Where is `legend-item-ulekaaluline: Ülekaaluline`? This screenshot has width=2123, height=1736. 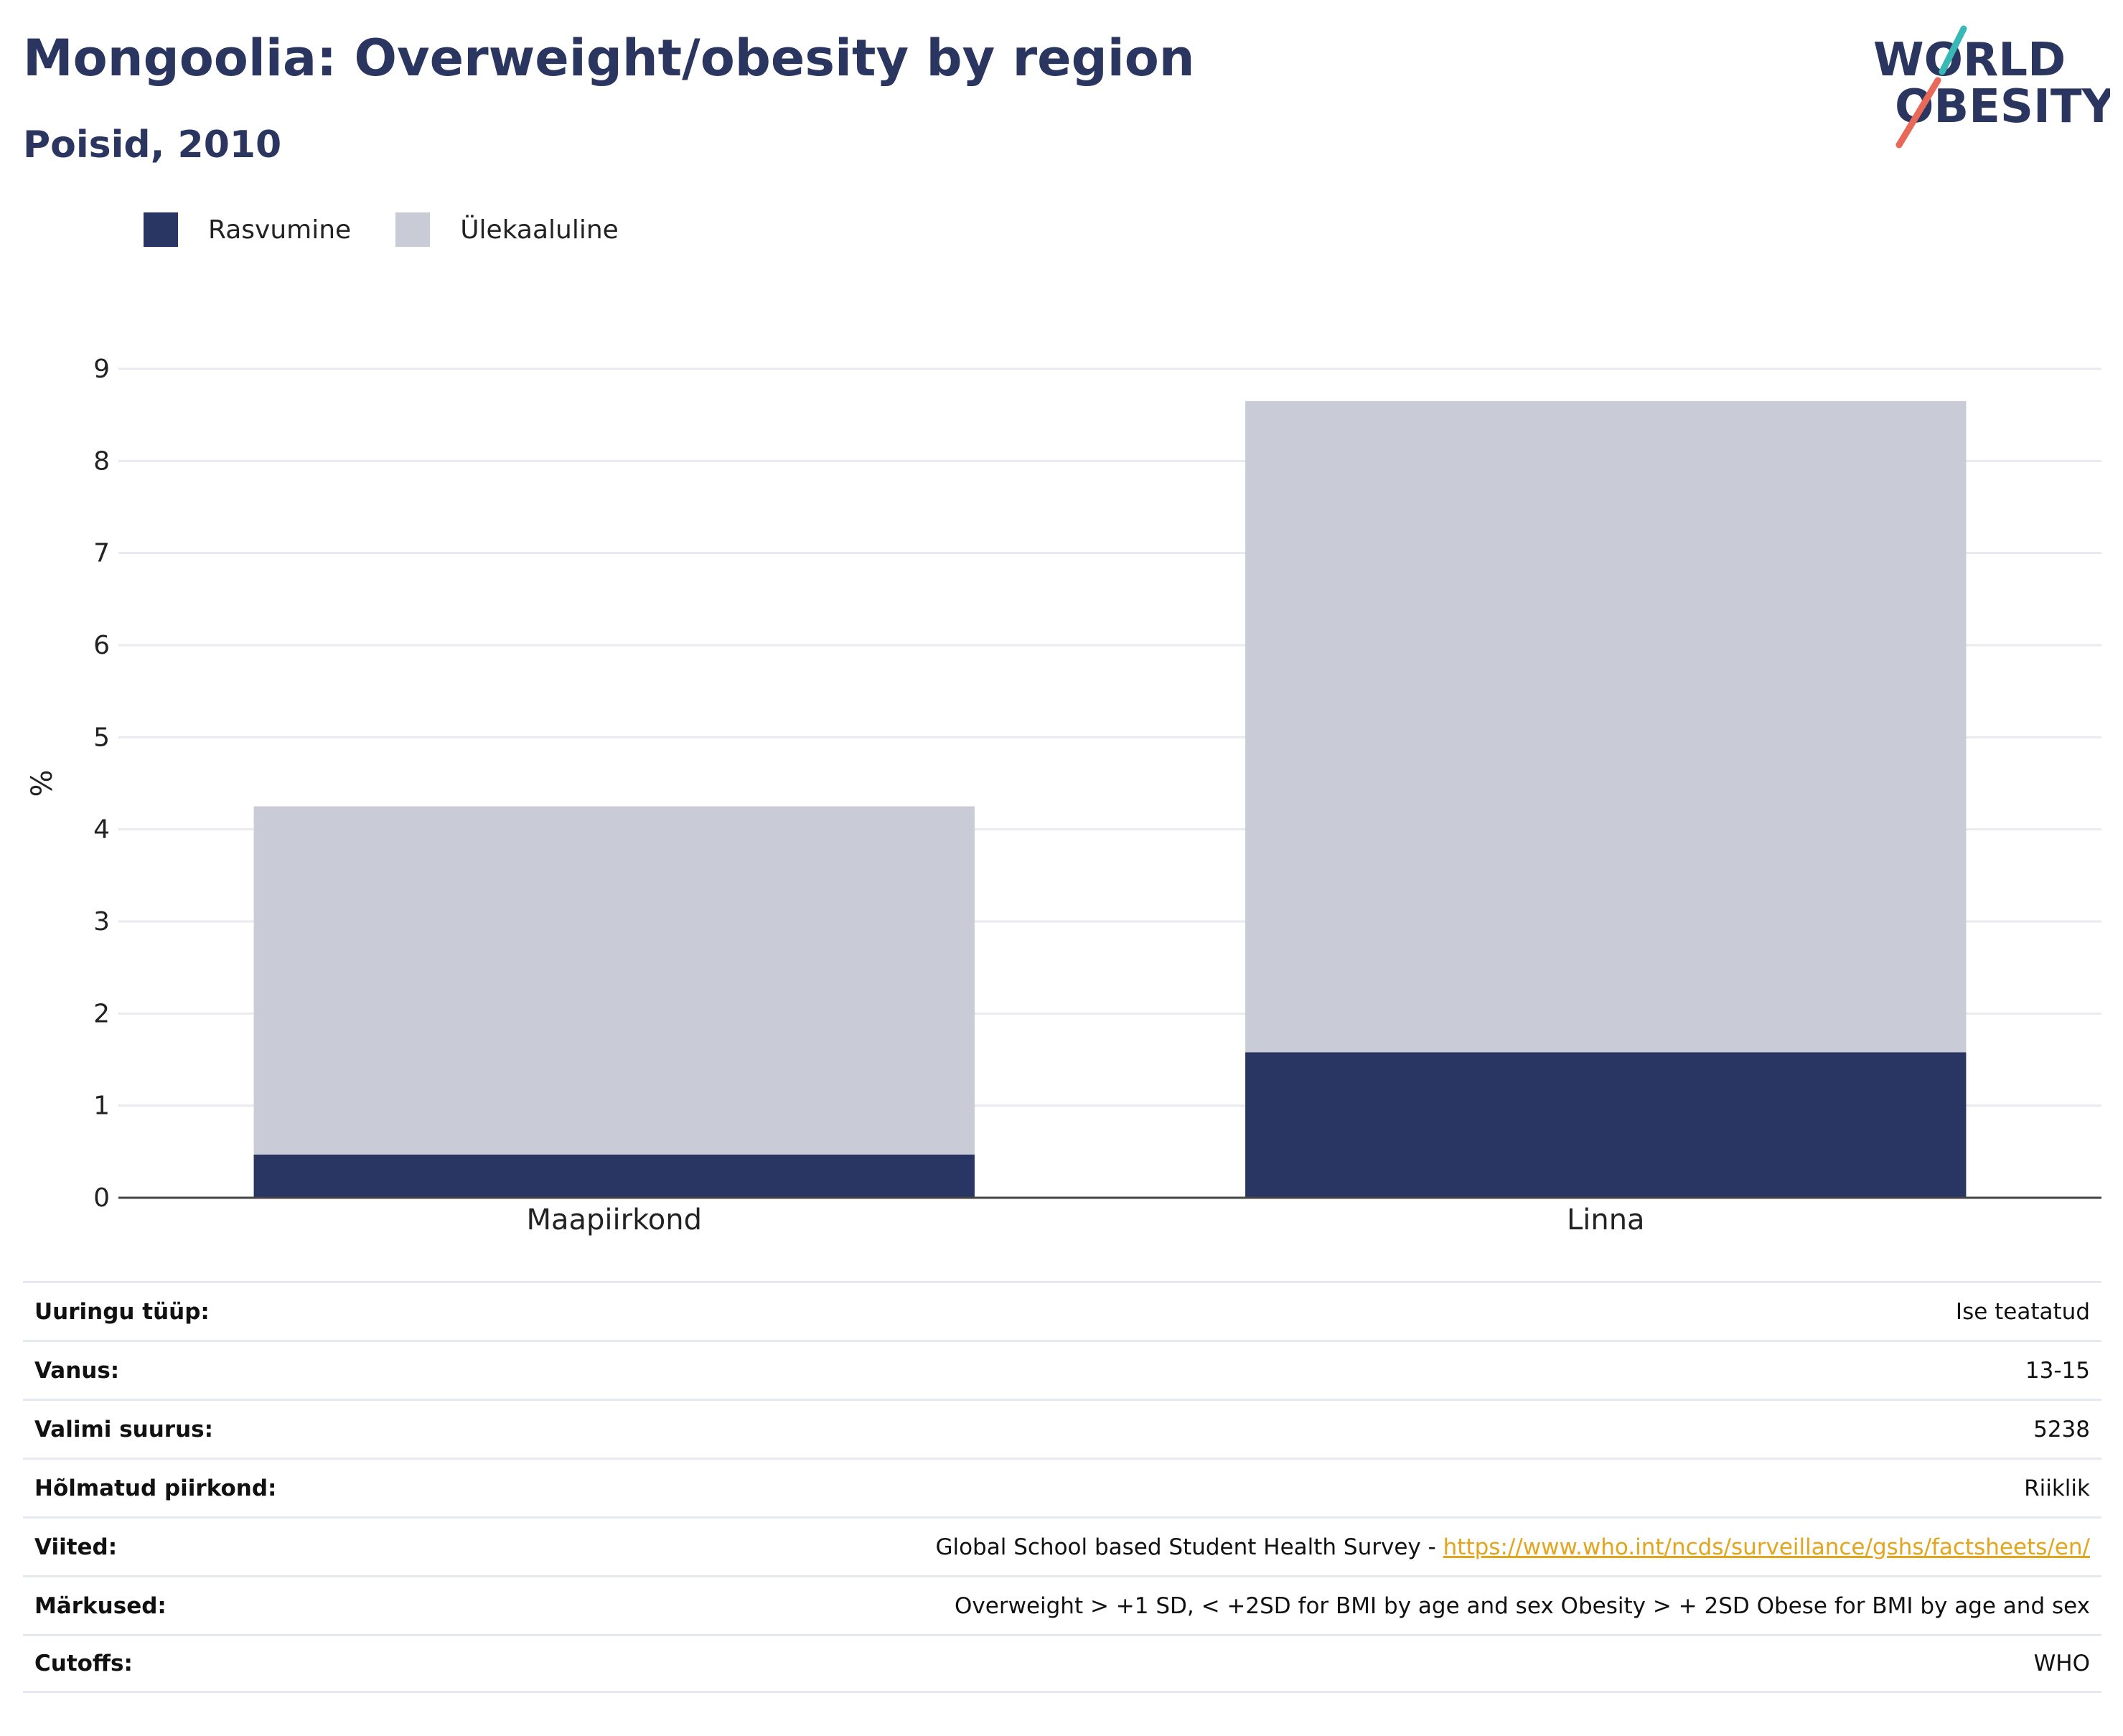 legend-item-ulekaaluline: Ülekaaluline is located at coordinates (507, 229).